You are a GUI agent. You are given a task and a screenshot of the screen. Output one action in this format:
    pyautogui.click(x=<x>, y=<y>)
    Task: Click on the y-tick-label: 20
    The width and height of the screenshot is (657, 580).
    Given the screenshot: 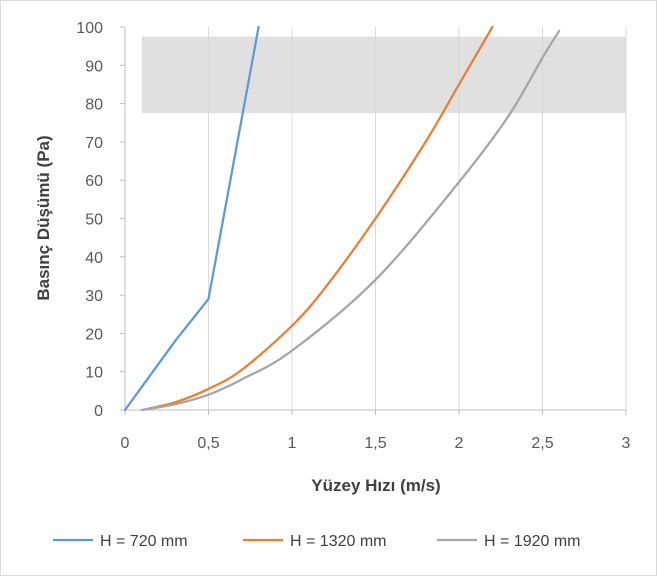 What is the action you would take?
    pyautogui.click(x=94, y=334)
    